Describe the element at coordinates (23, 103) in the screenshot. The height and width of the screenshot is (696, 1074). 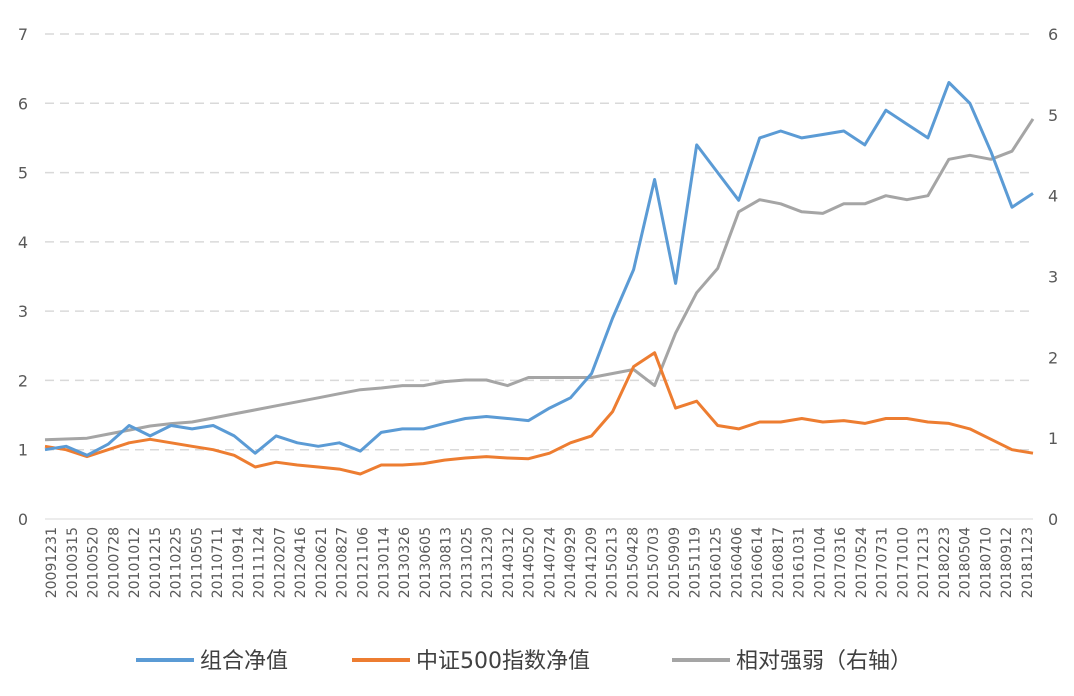
I see `left-y-tick-label: 6` at that location.